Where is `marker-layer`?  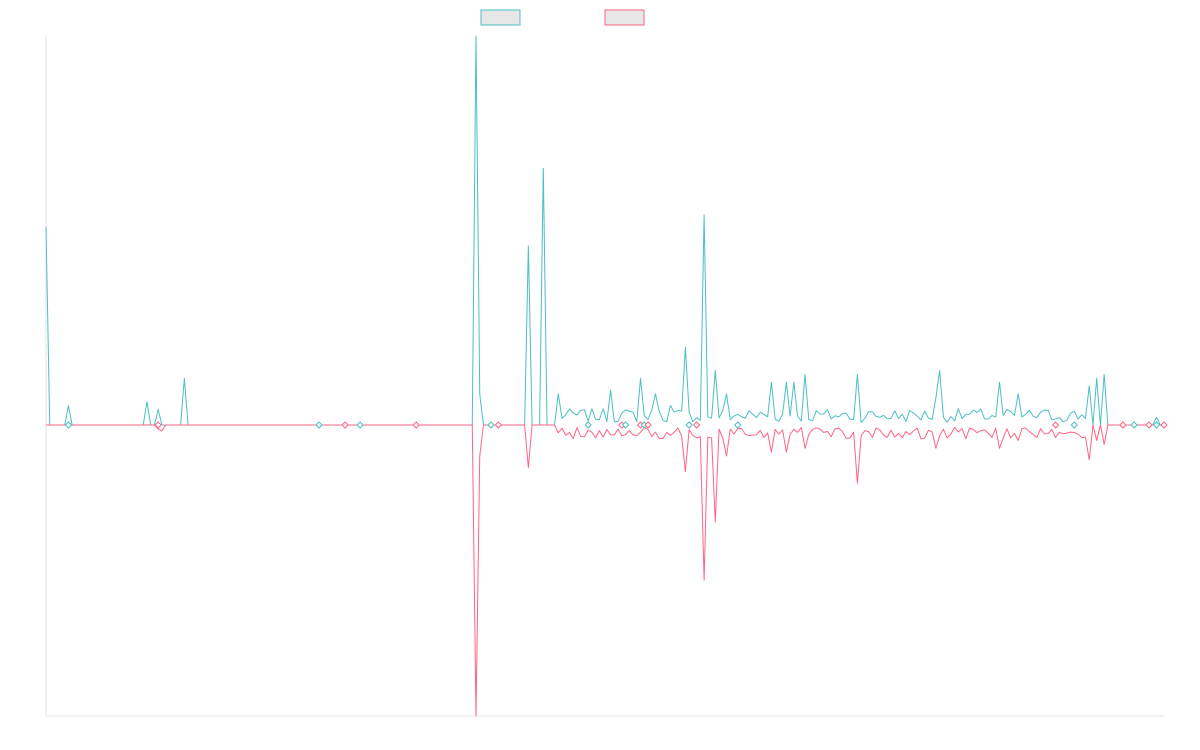
marker-layer is located at coordinates (616, 425).